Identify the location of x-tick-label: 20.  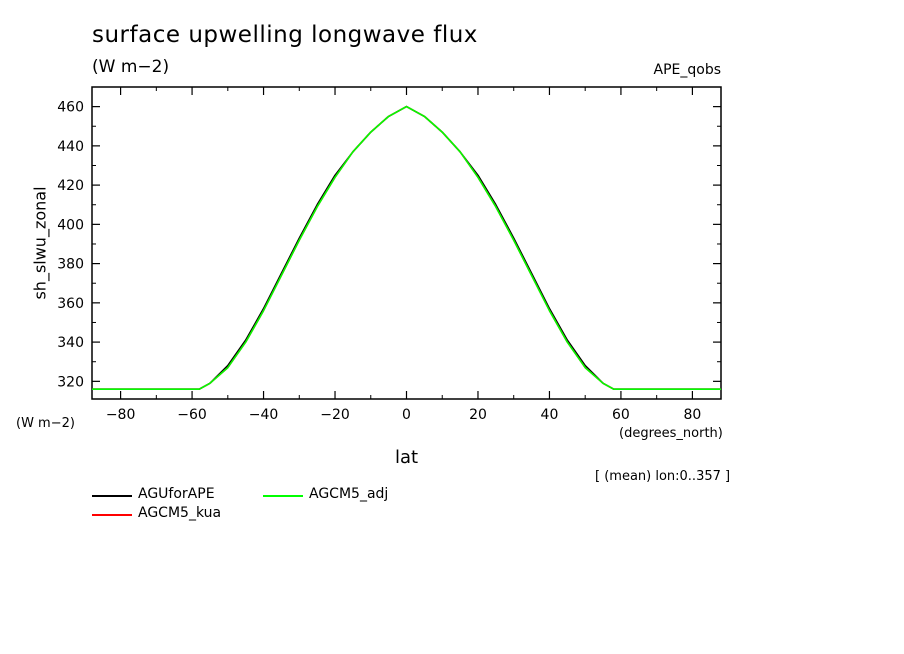
(478, 415).